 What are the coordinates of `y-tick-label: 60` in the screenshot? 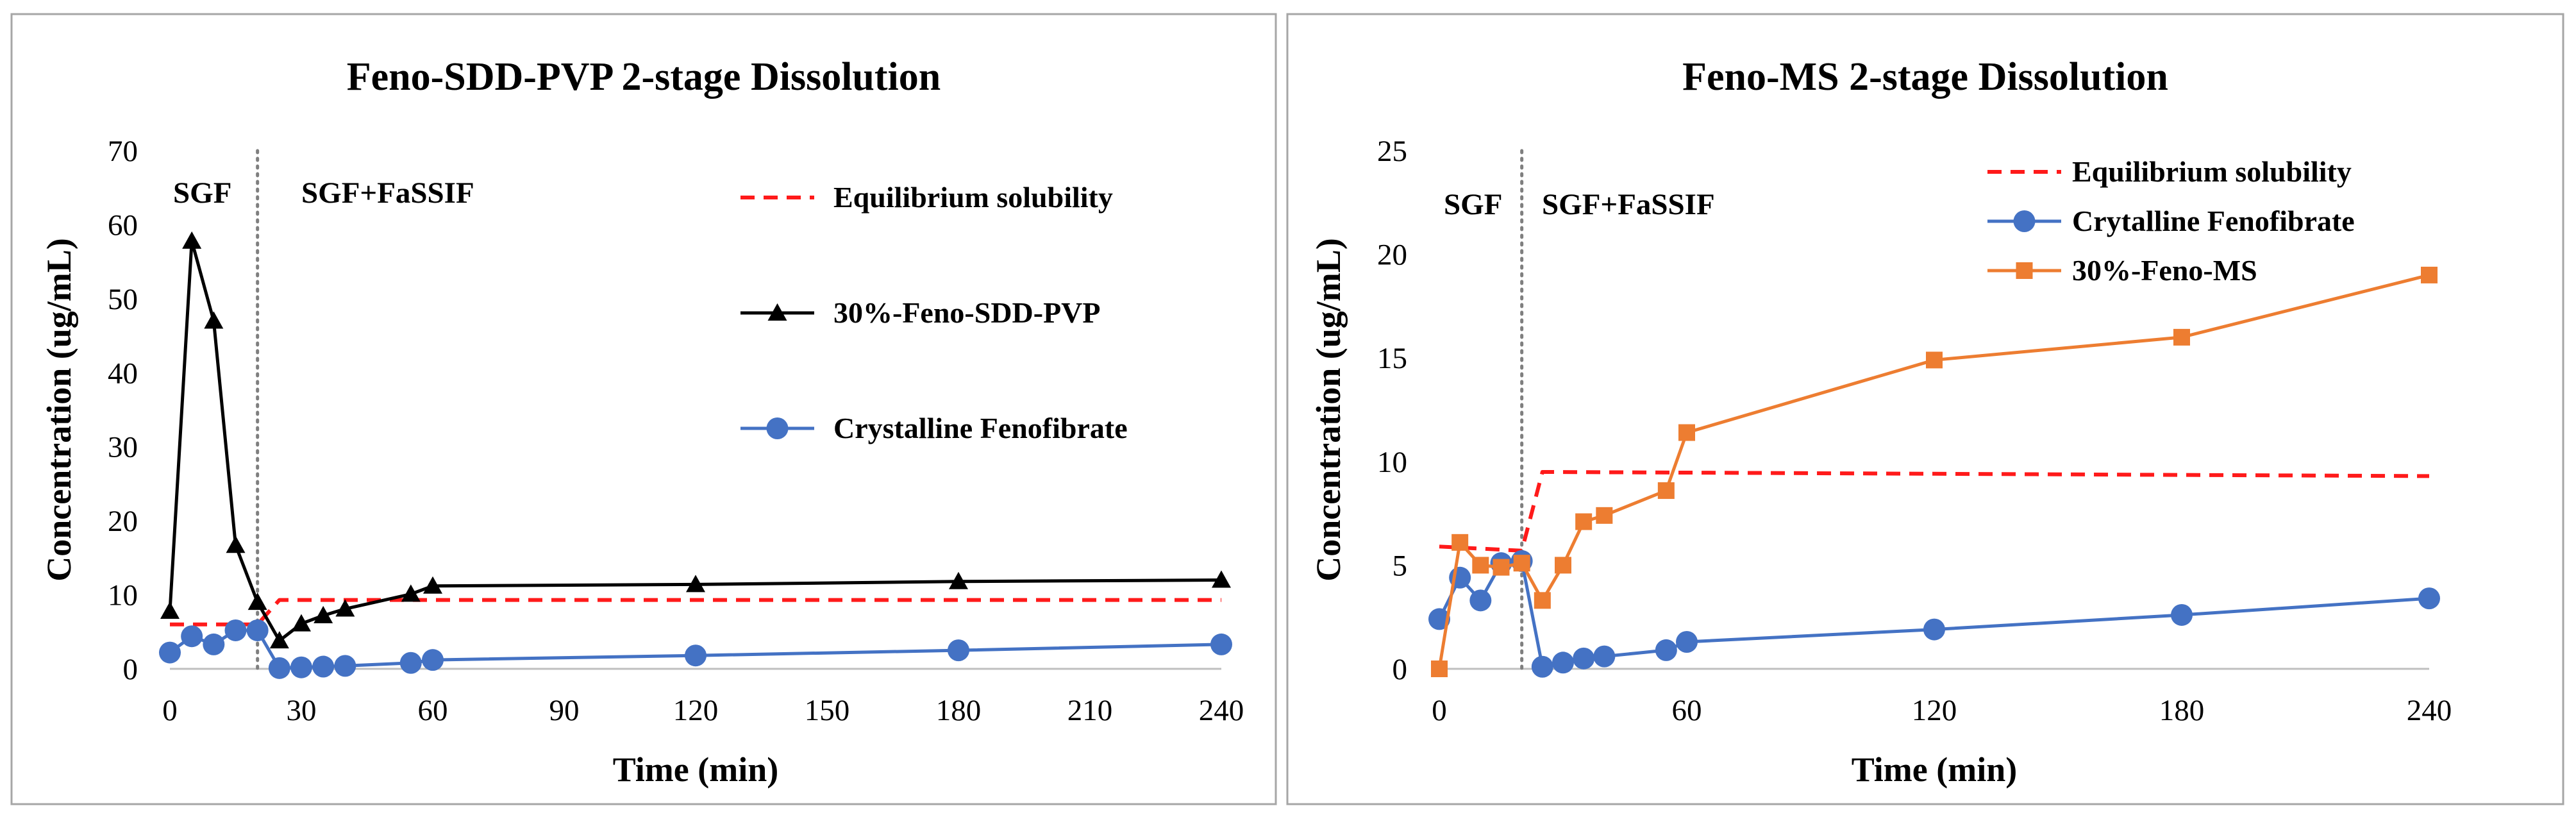 It's located at (123, 225).